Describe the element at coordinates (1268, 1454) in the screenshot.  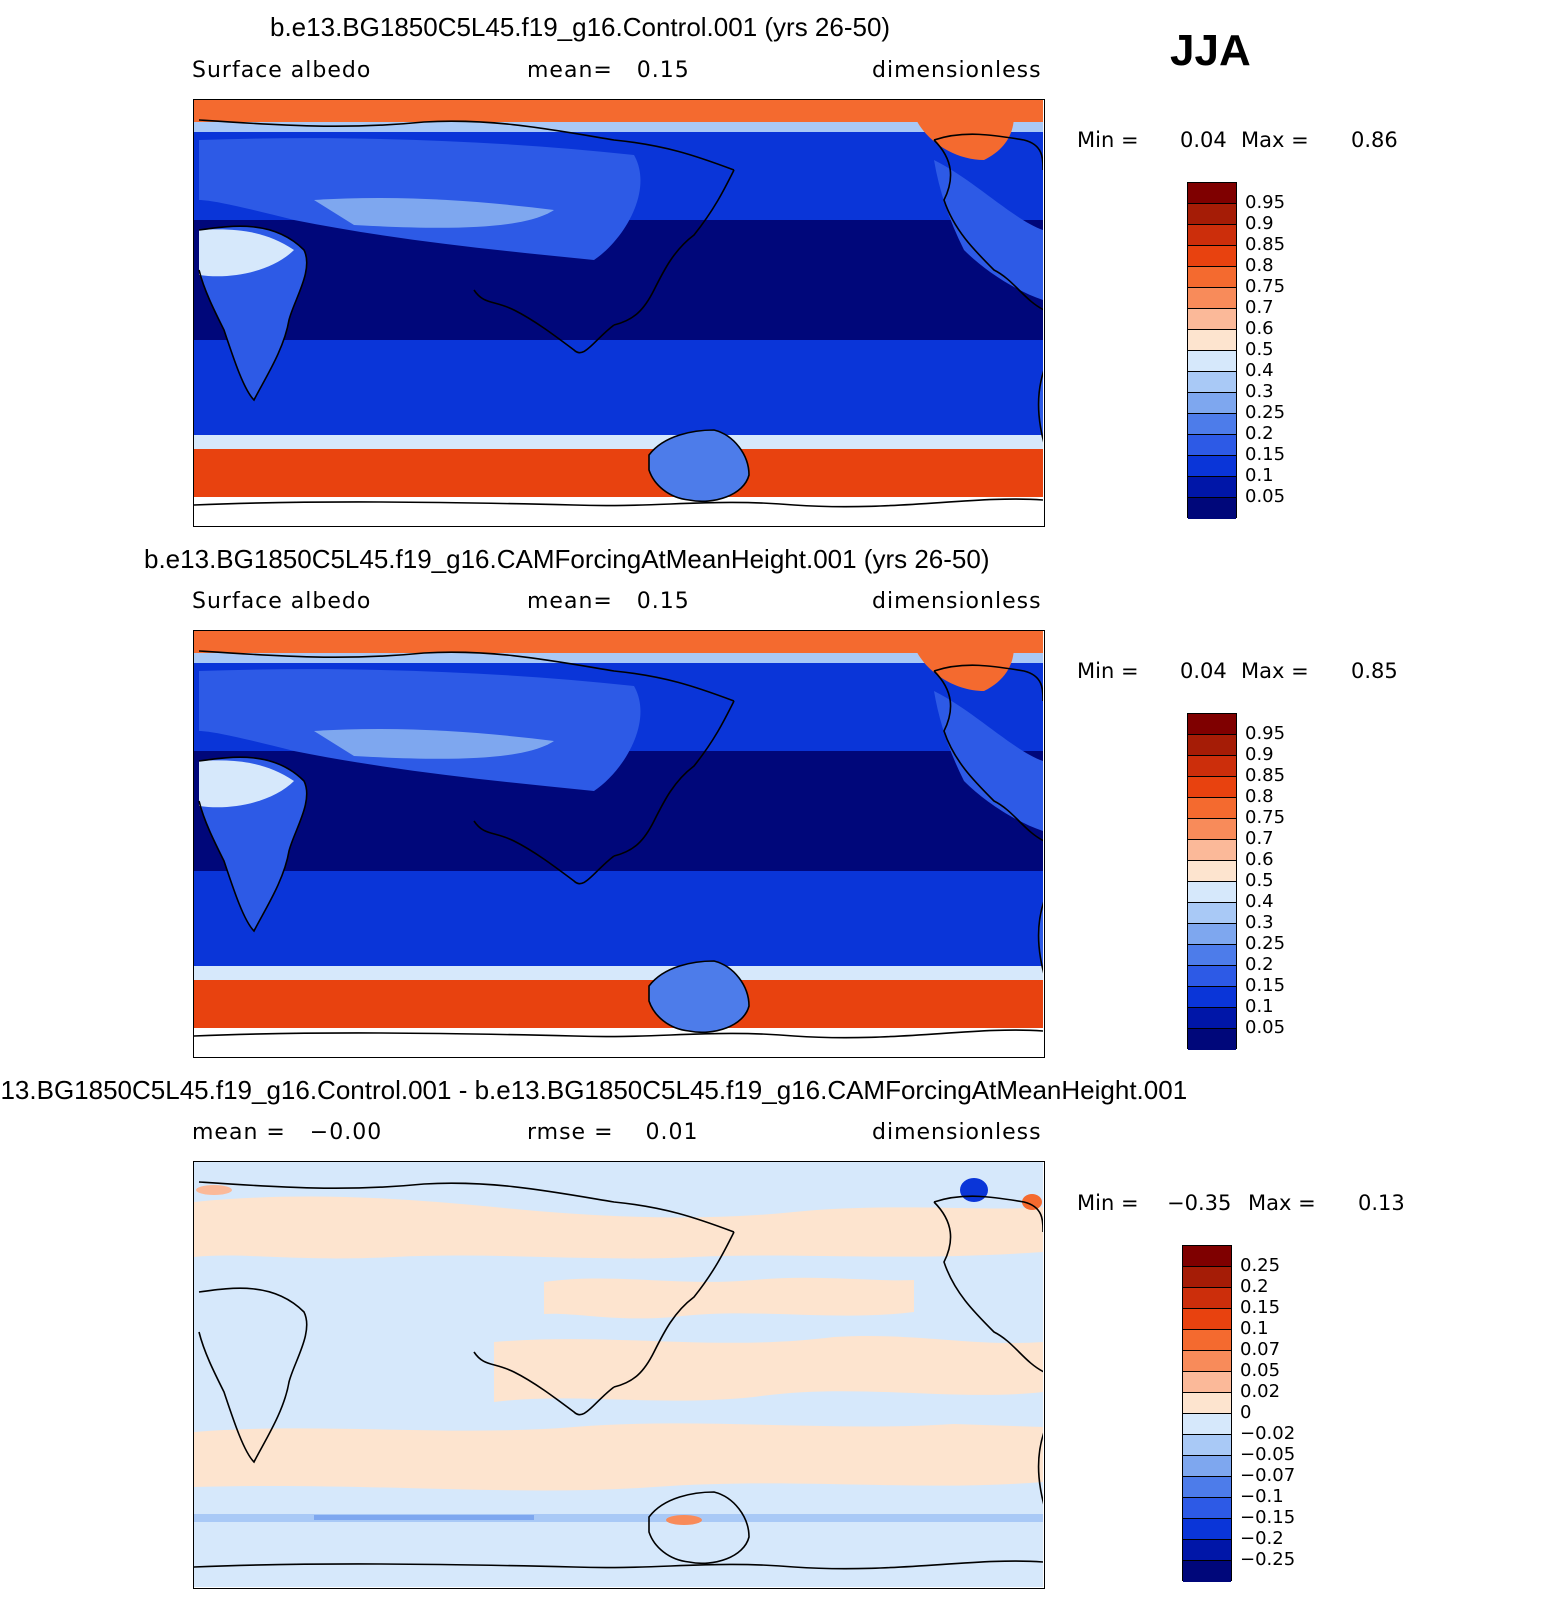
I see `colorbar-tick-label: −0.05` at that location.